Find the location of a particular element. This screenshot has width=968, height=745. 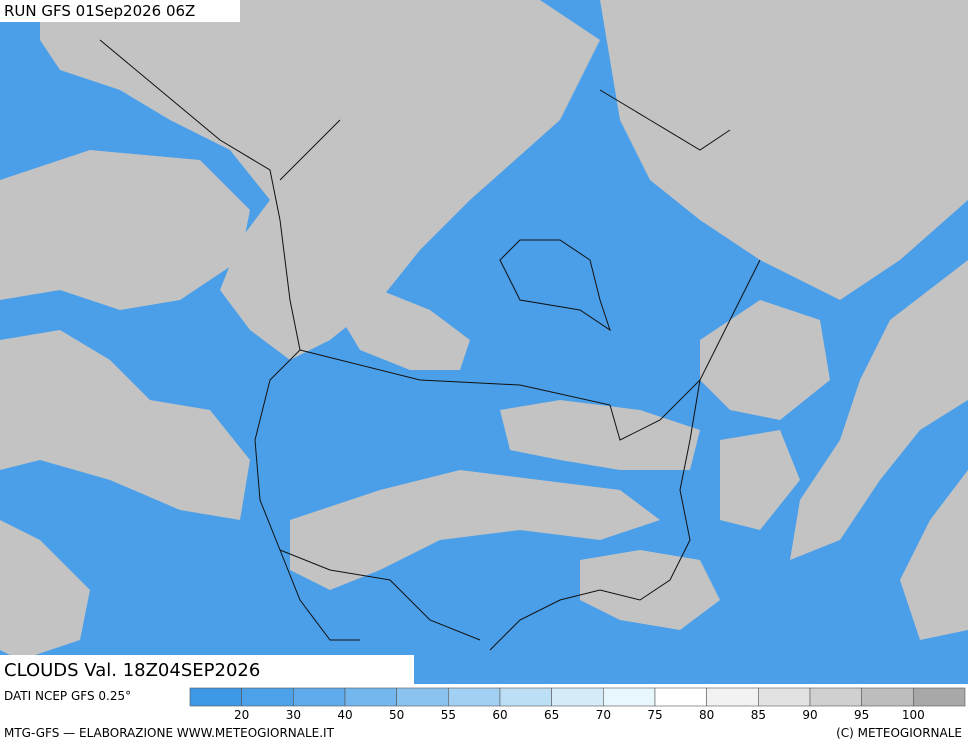

caption-title: CLOUDS Val. 18Z04SEP2026 is located at coordinates (132, 670).